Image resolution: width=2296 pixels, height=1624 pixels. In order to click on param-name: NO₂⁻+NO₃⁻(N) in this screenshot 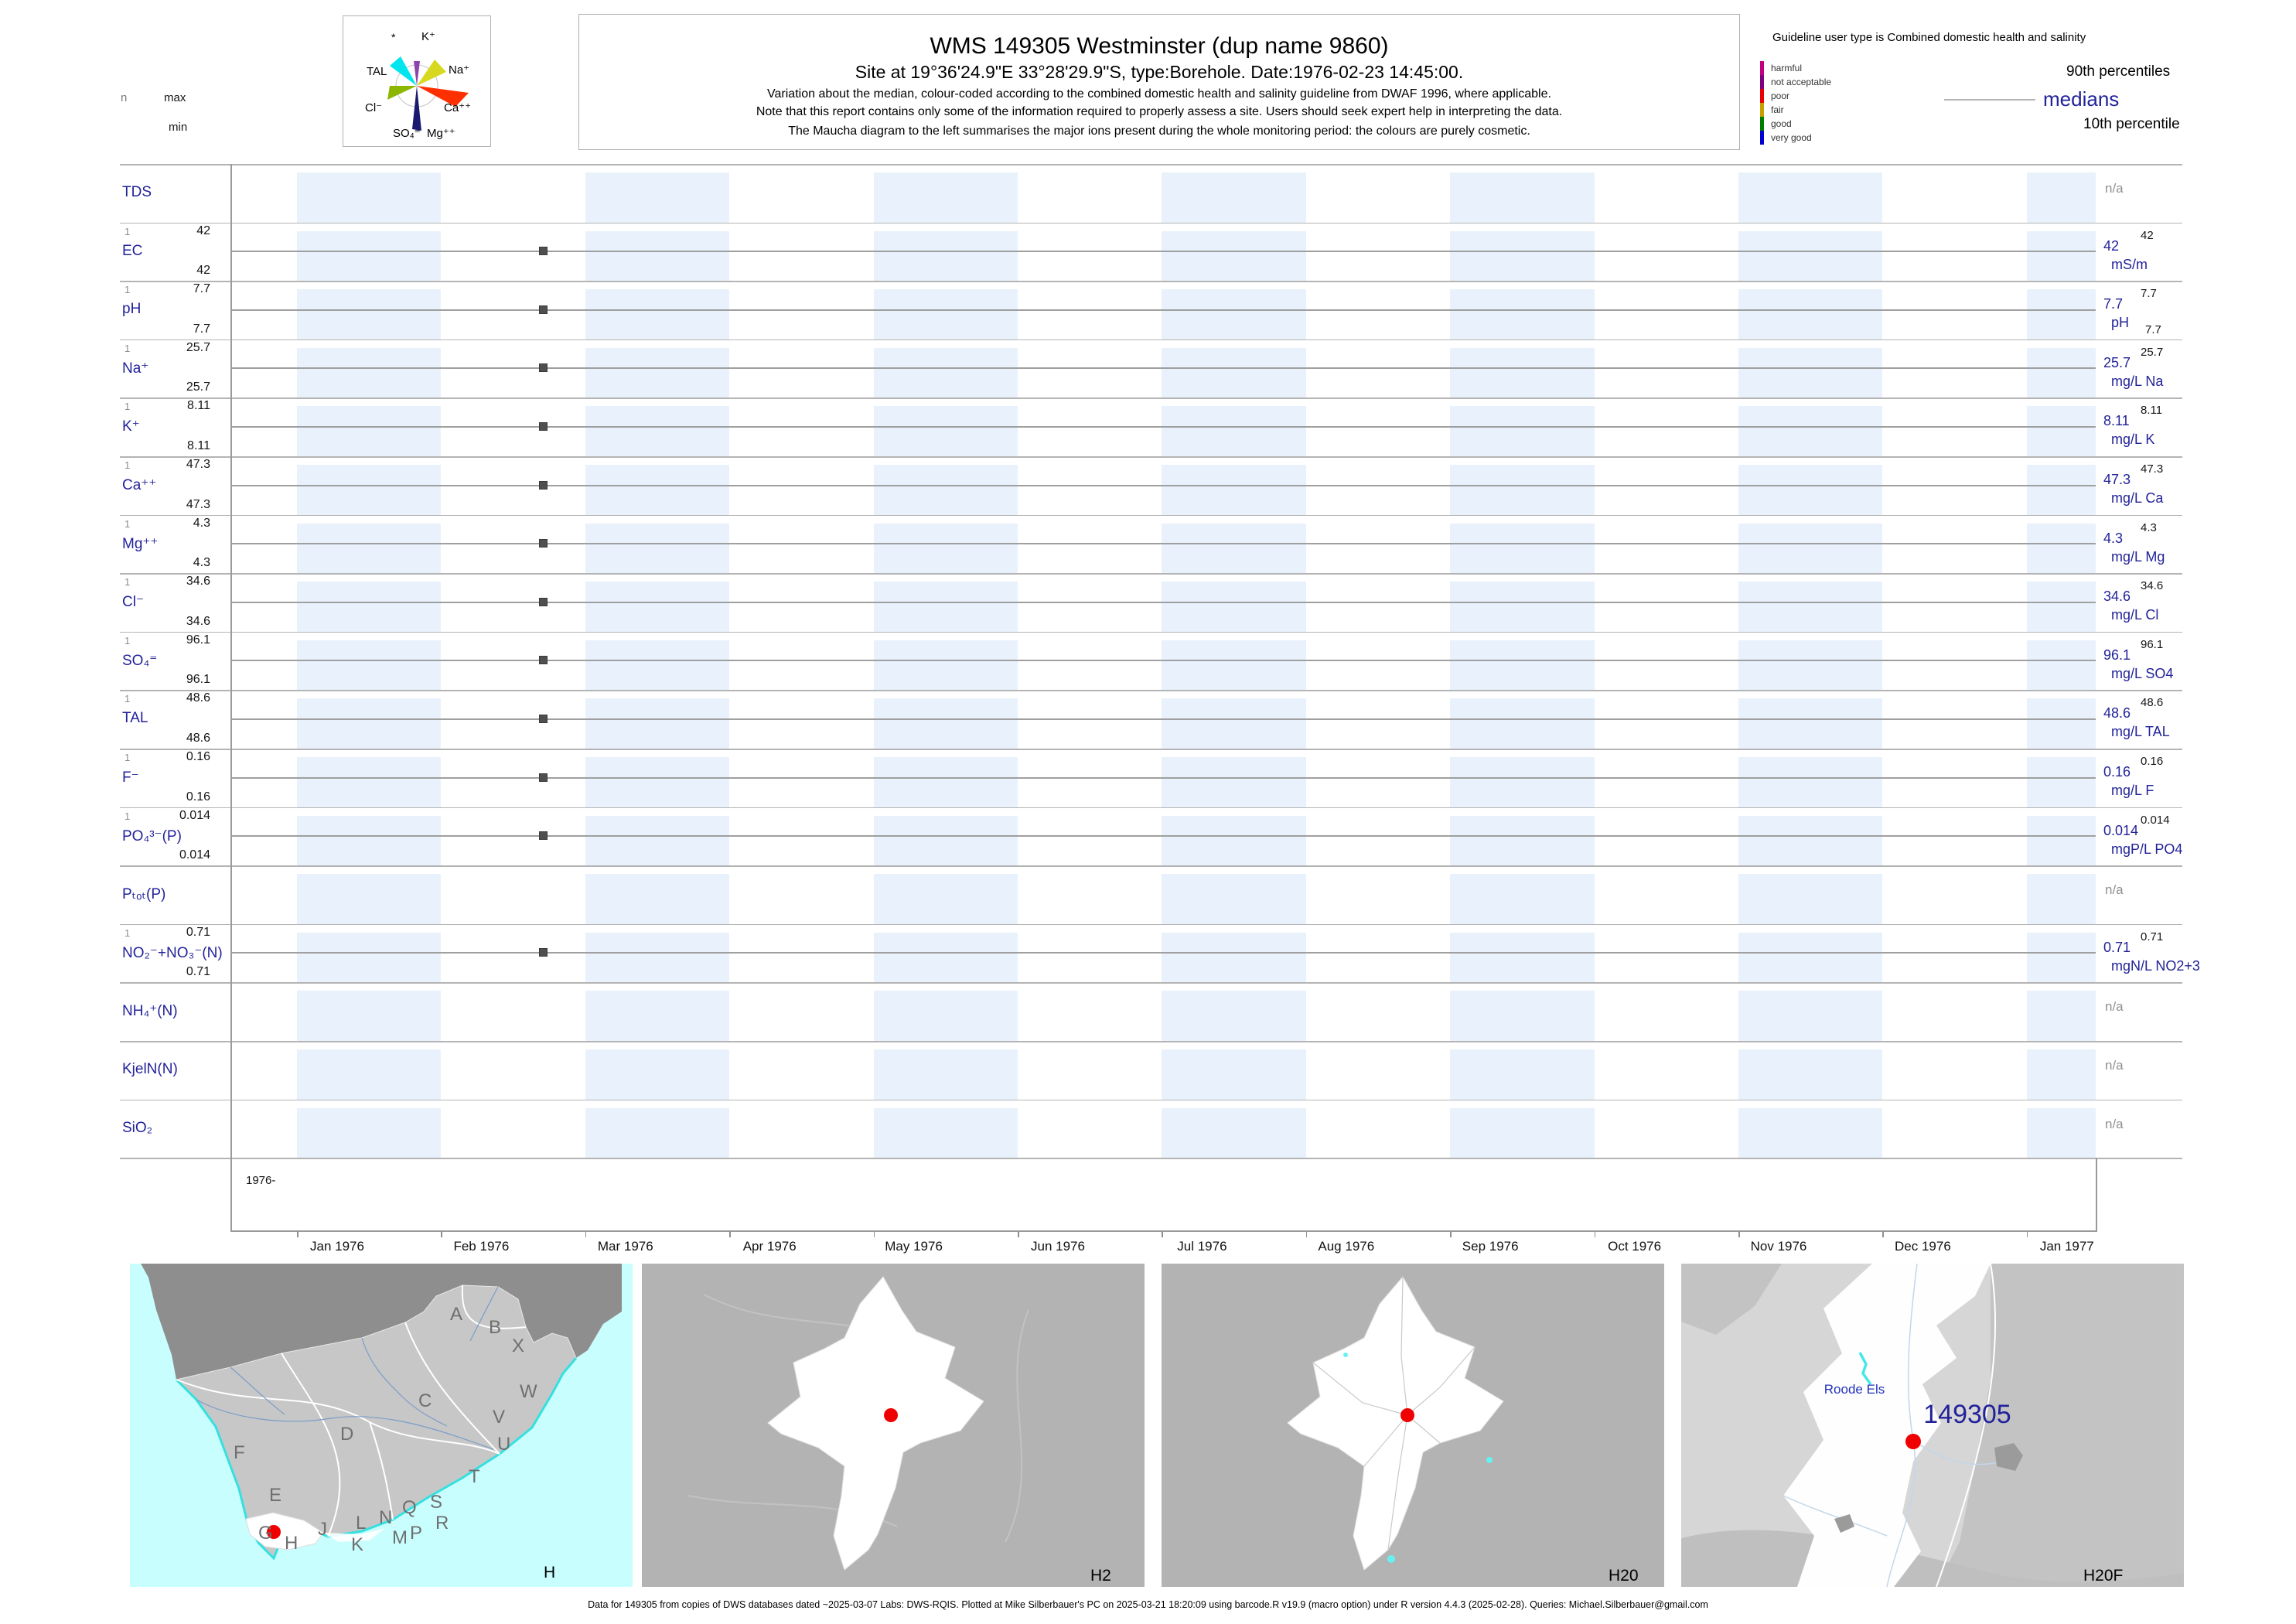, I will do `click(172, 952)`.